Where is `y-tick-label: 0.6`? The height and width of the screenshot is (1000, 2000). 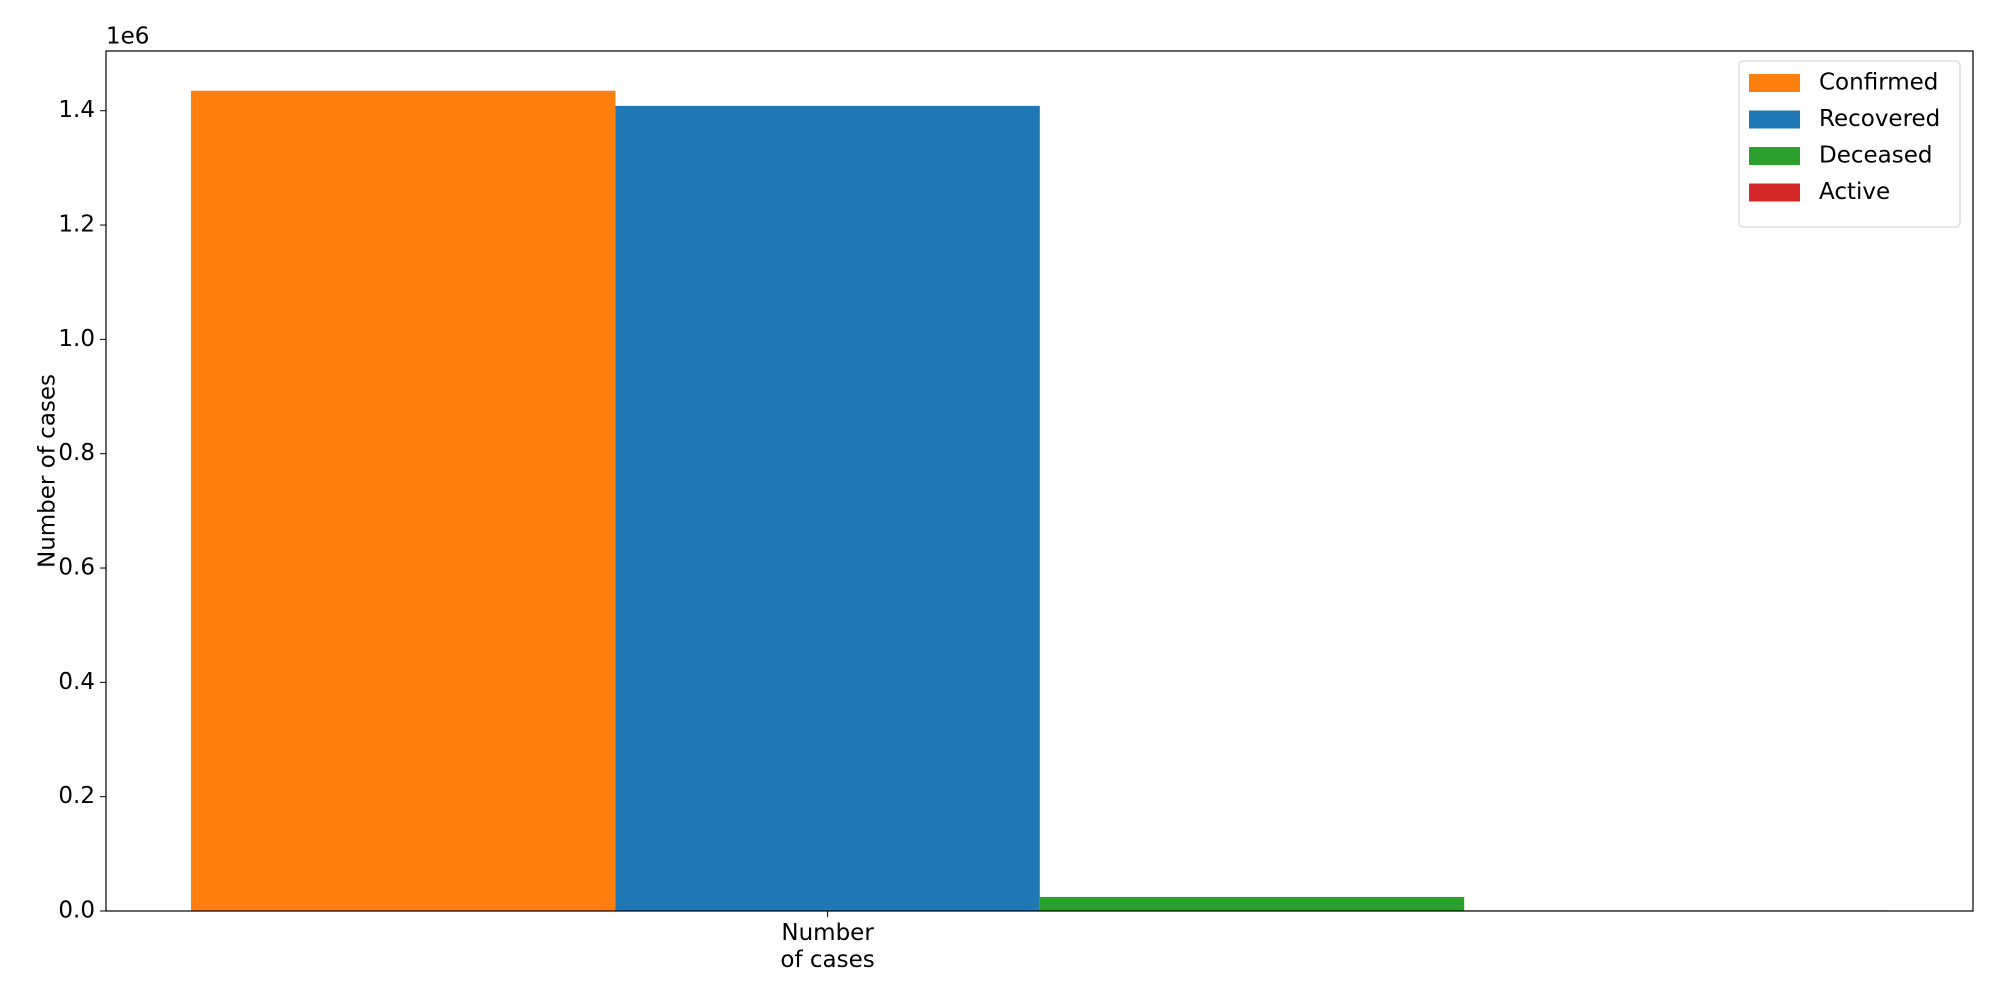 y-tick-label: 0.6 is located at coordinates (76, 568).